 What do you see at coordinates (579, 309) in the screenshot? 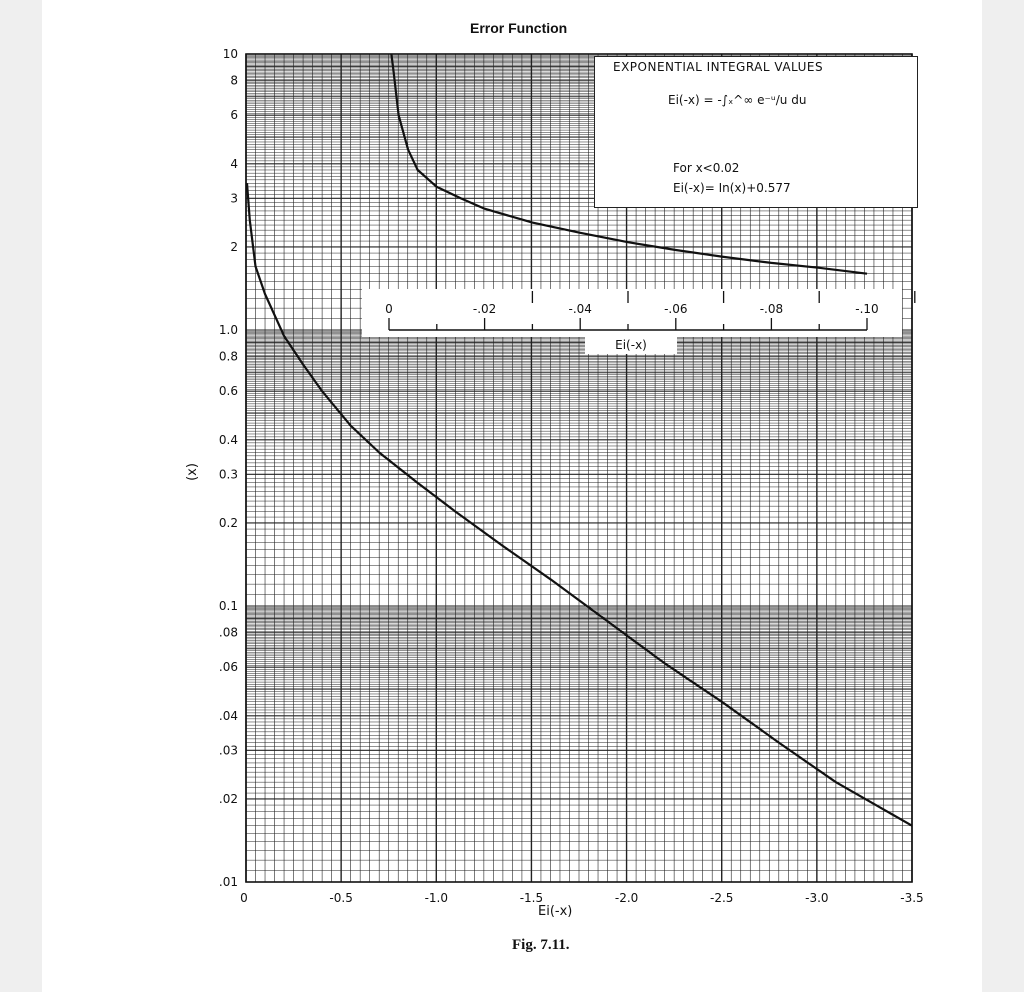
I see `inset-x-tick-label: -.04` at bounding box center [579, 309].